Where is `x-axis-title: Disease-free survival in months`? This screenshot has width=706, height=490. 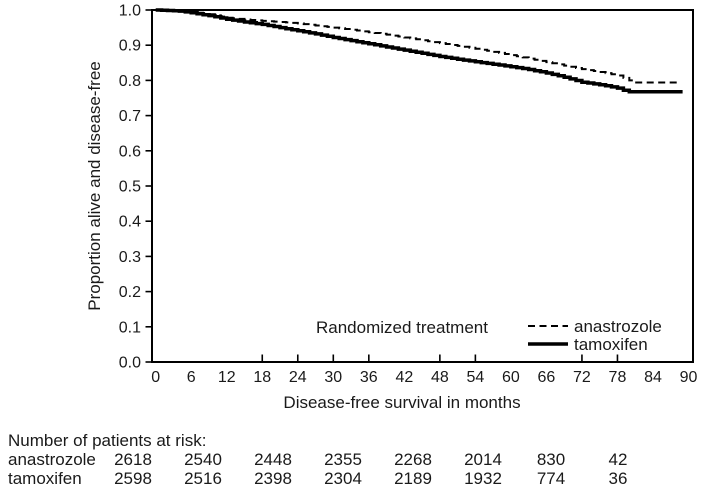 x-axis-title: Disease-free survival in months is located at coordinates (401, 402).